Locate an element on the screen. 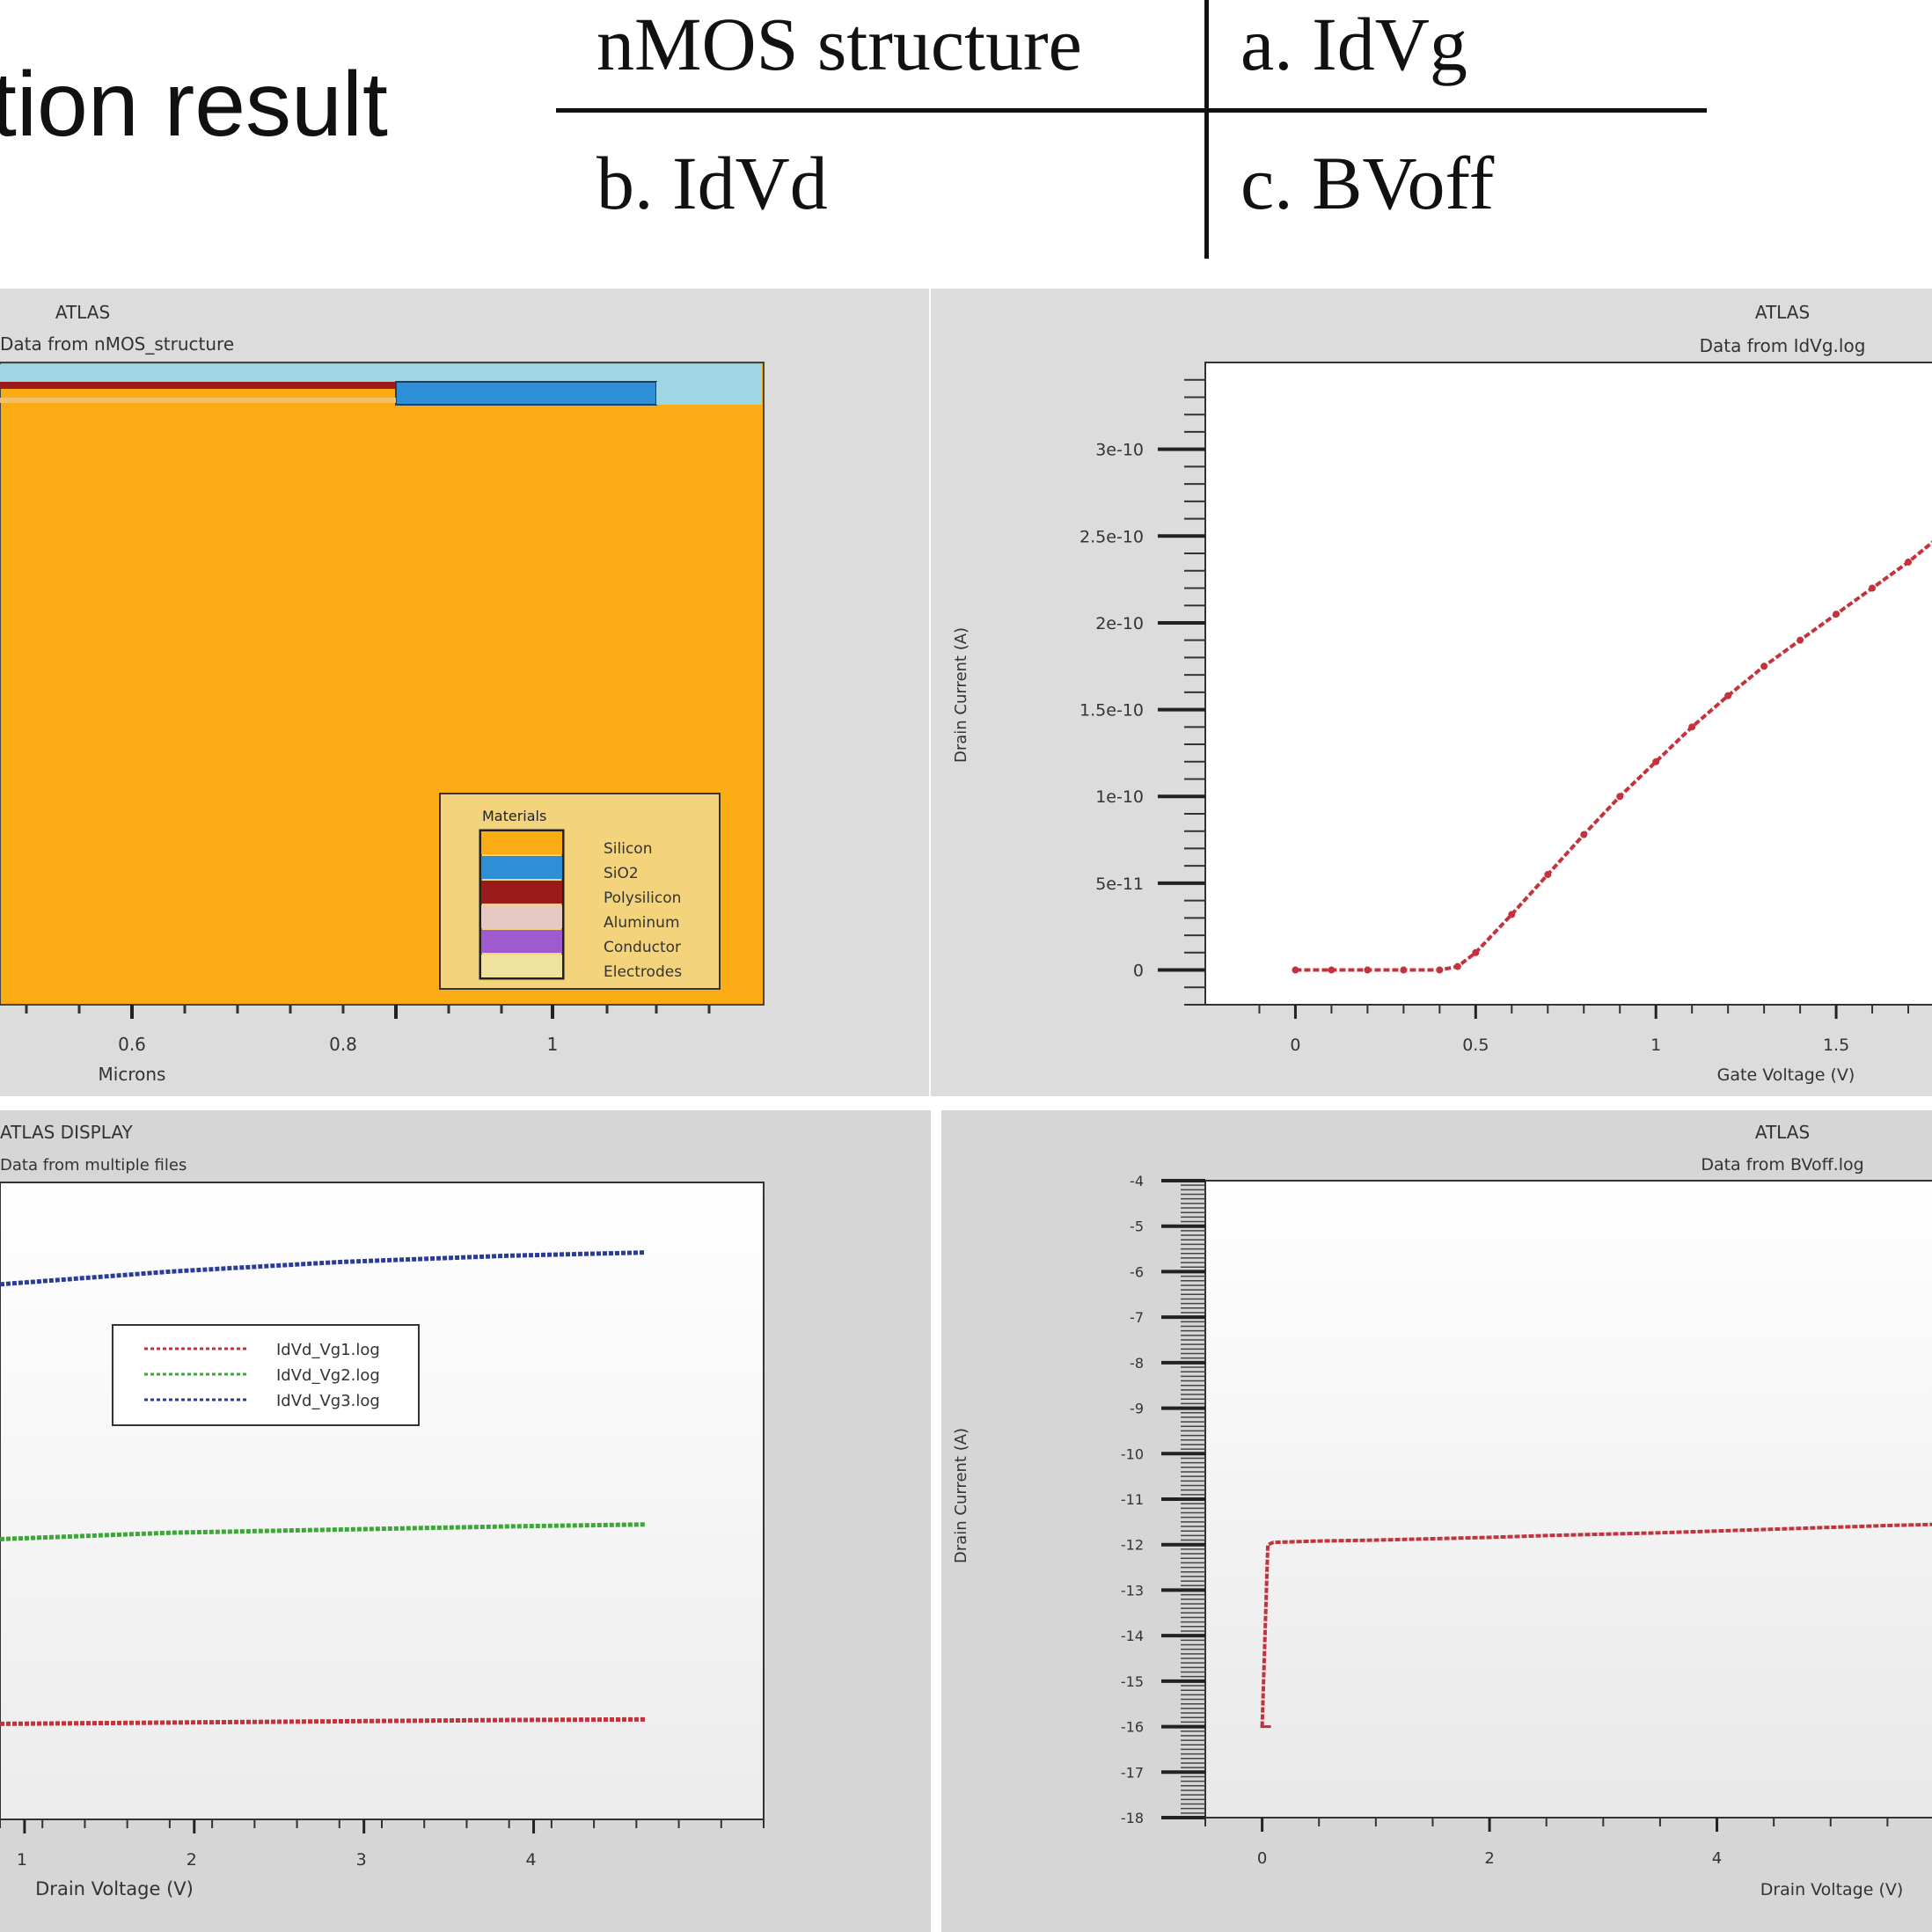 Image resolution: width=1932 pixels, height=1932 pixels. legend-label-conductor: Conductor is located at coordinates (642, 947).